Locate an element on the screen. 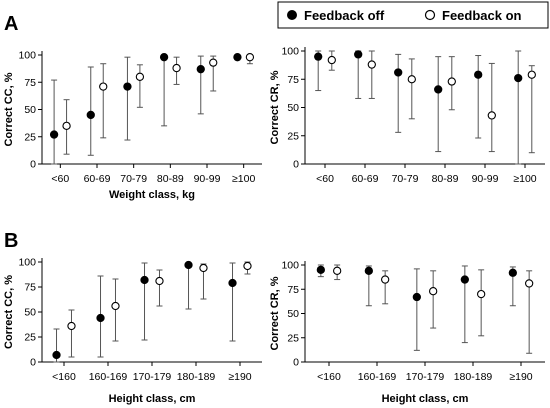 The height and width of the screenshot is (408, 550). legend-label-feedback-off: Feedback off is located at coordinates (344, 15).